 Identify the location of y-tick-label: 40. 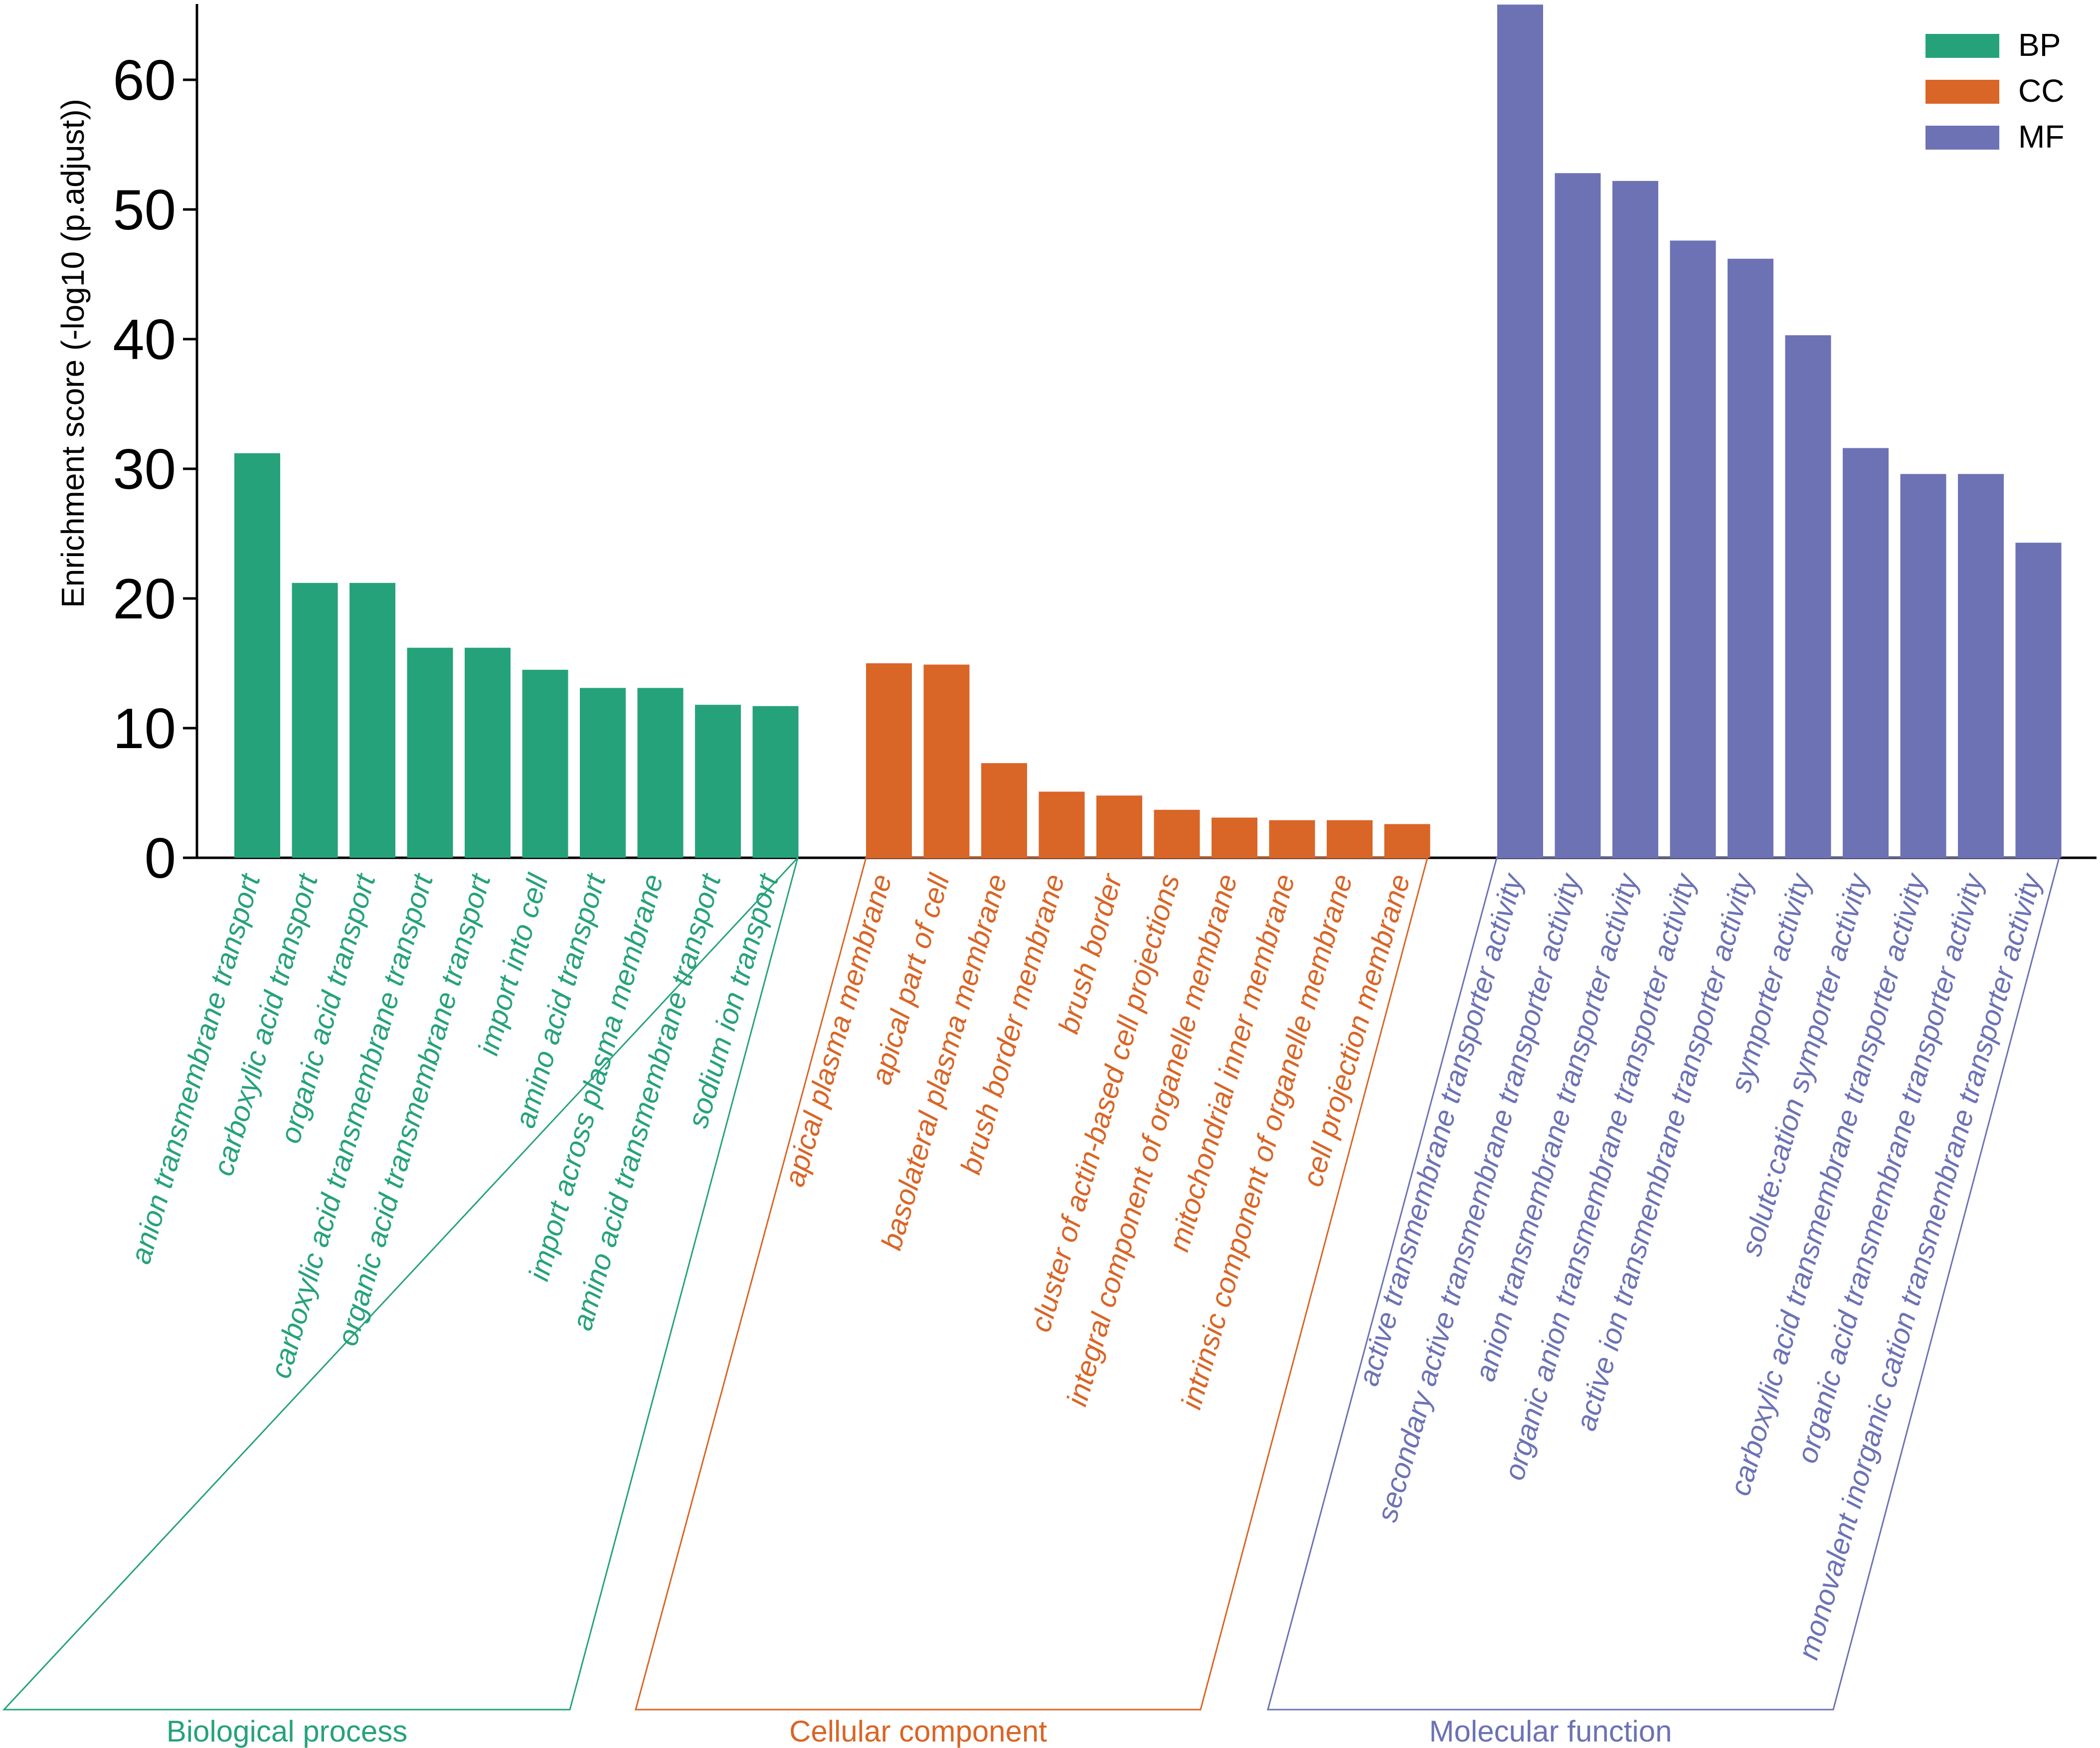
(144, 340).